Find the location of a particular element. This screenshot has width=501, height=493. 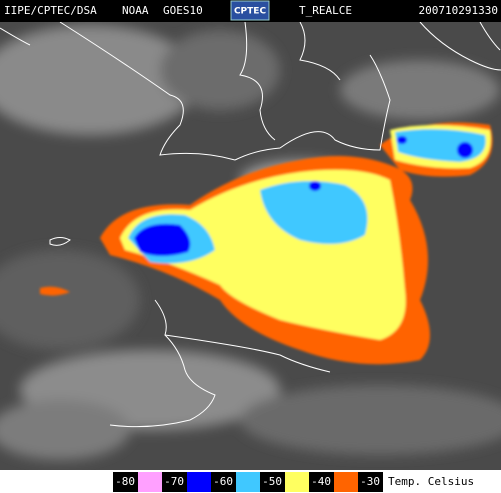

legend-label: -60 is located at coordinates (223, 481).